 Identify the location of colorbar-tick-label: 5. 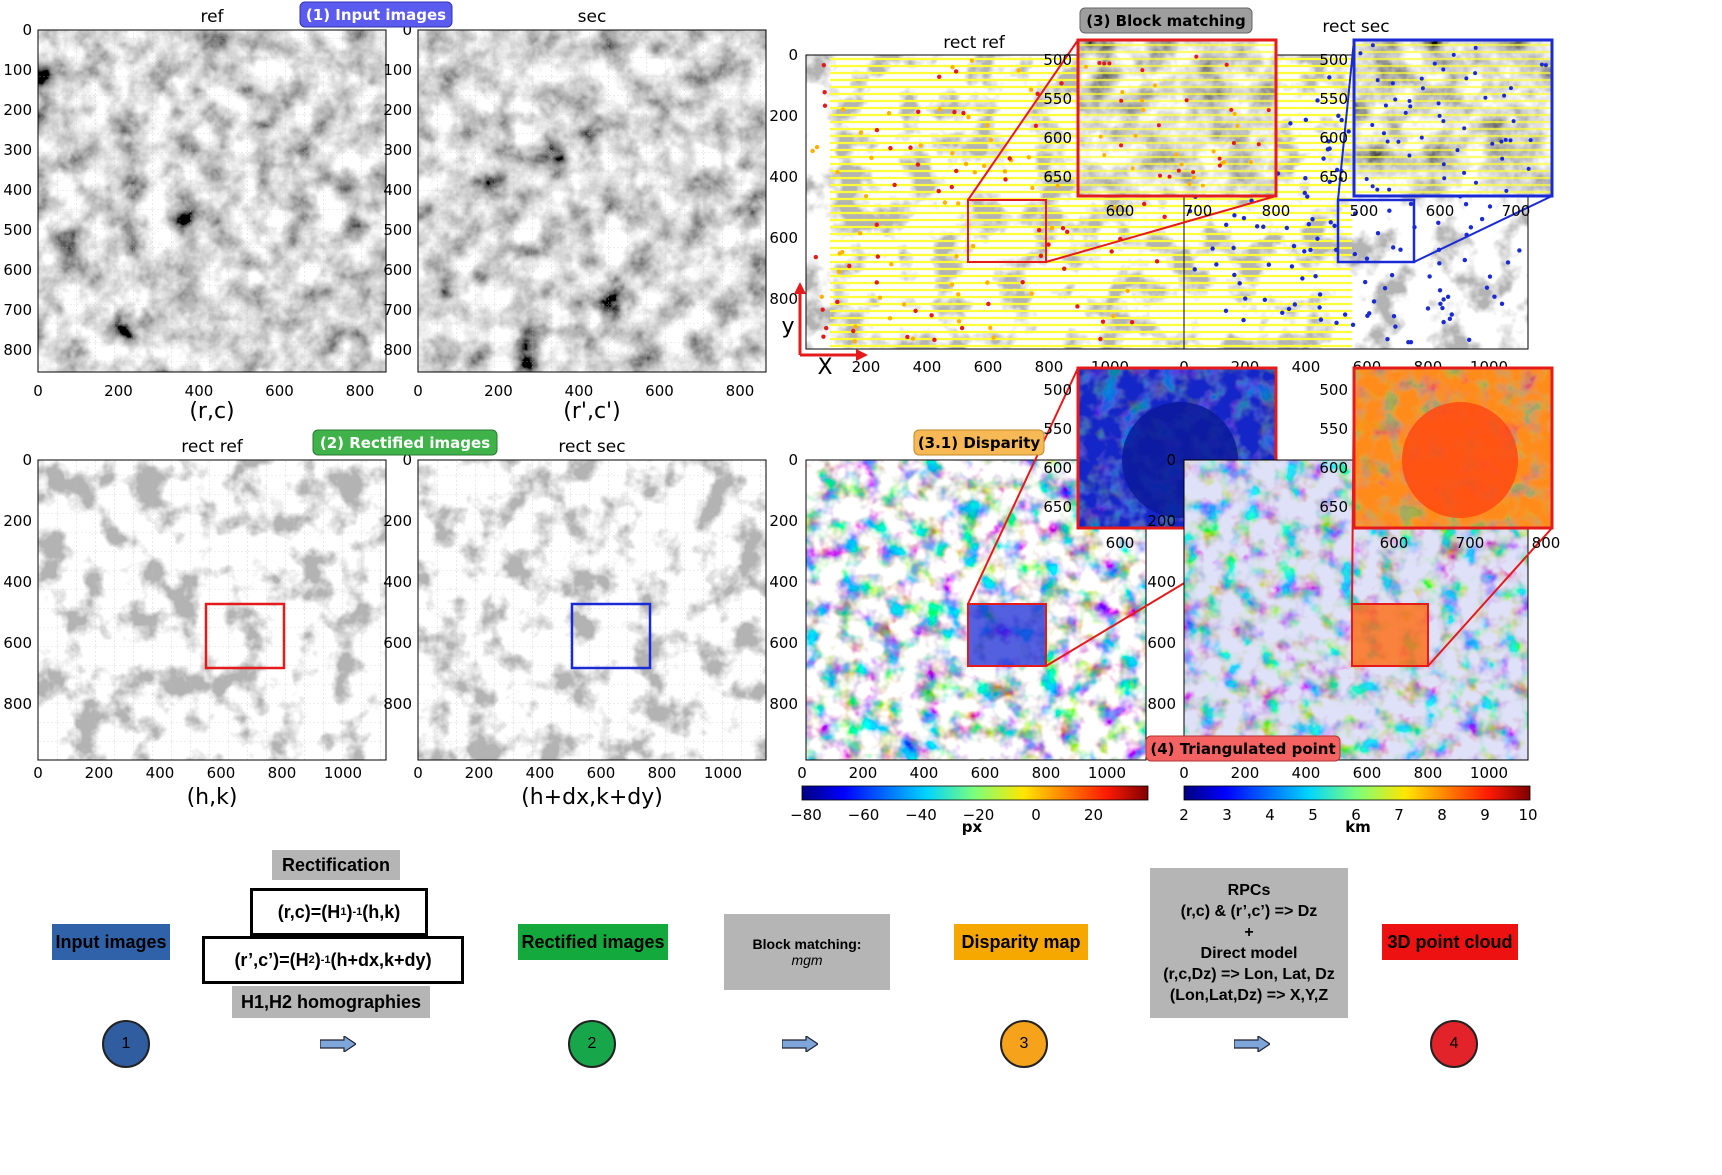
(1313, 815).